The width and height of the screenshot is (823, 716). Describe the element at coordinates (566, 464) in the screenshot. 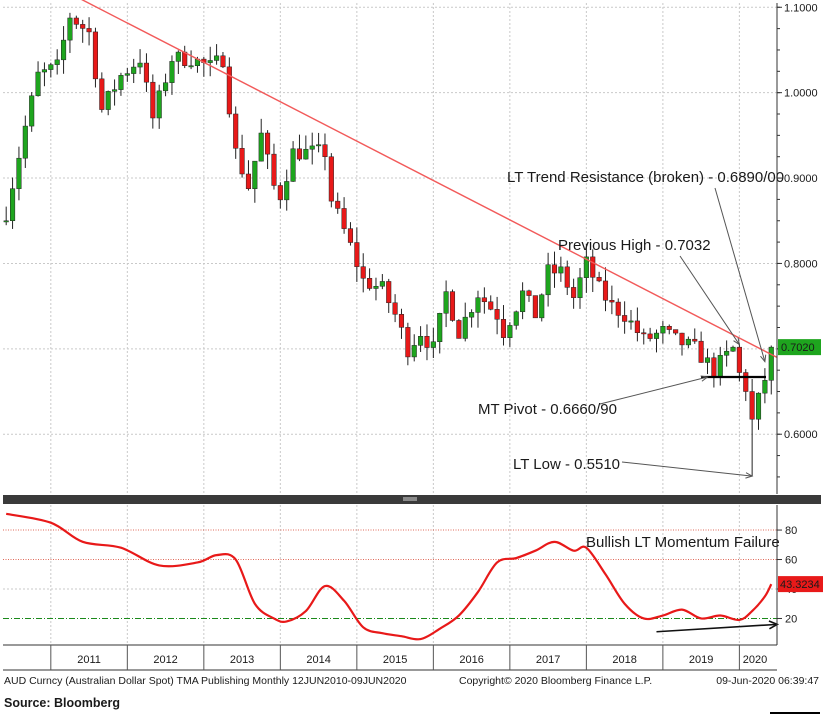

I see `annotation-text: LT Low - 0.5510` at that location.